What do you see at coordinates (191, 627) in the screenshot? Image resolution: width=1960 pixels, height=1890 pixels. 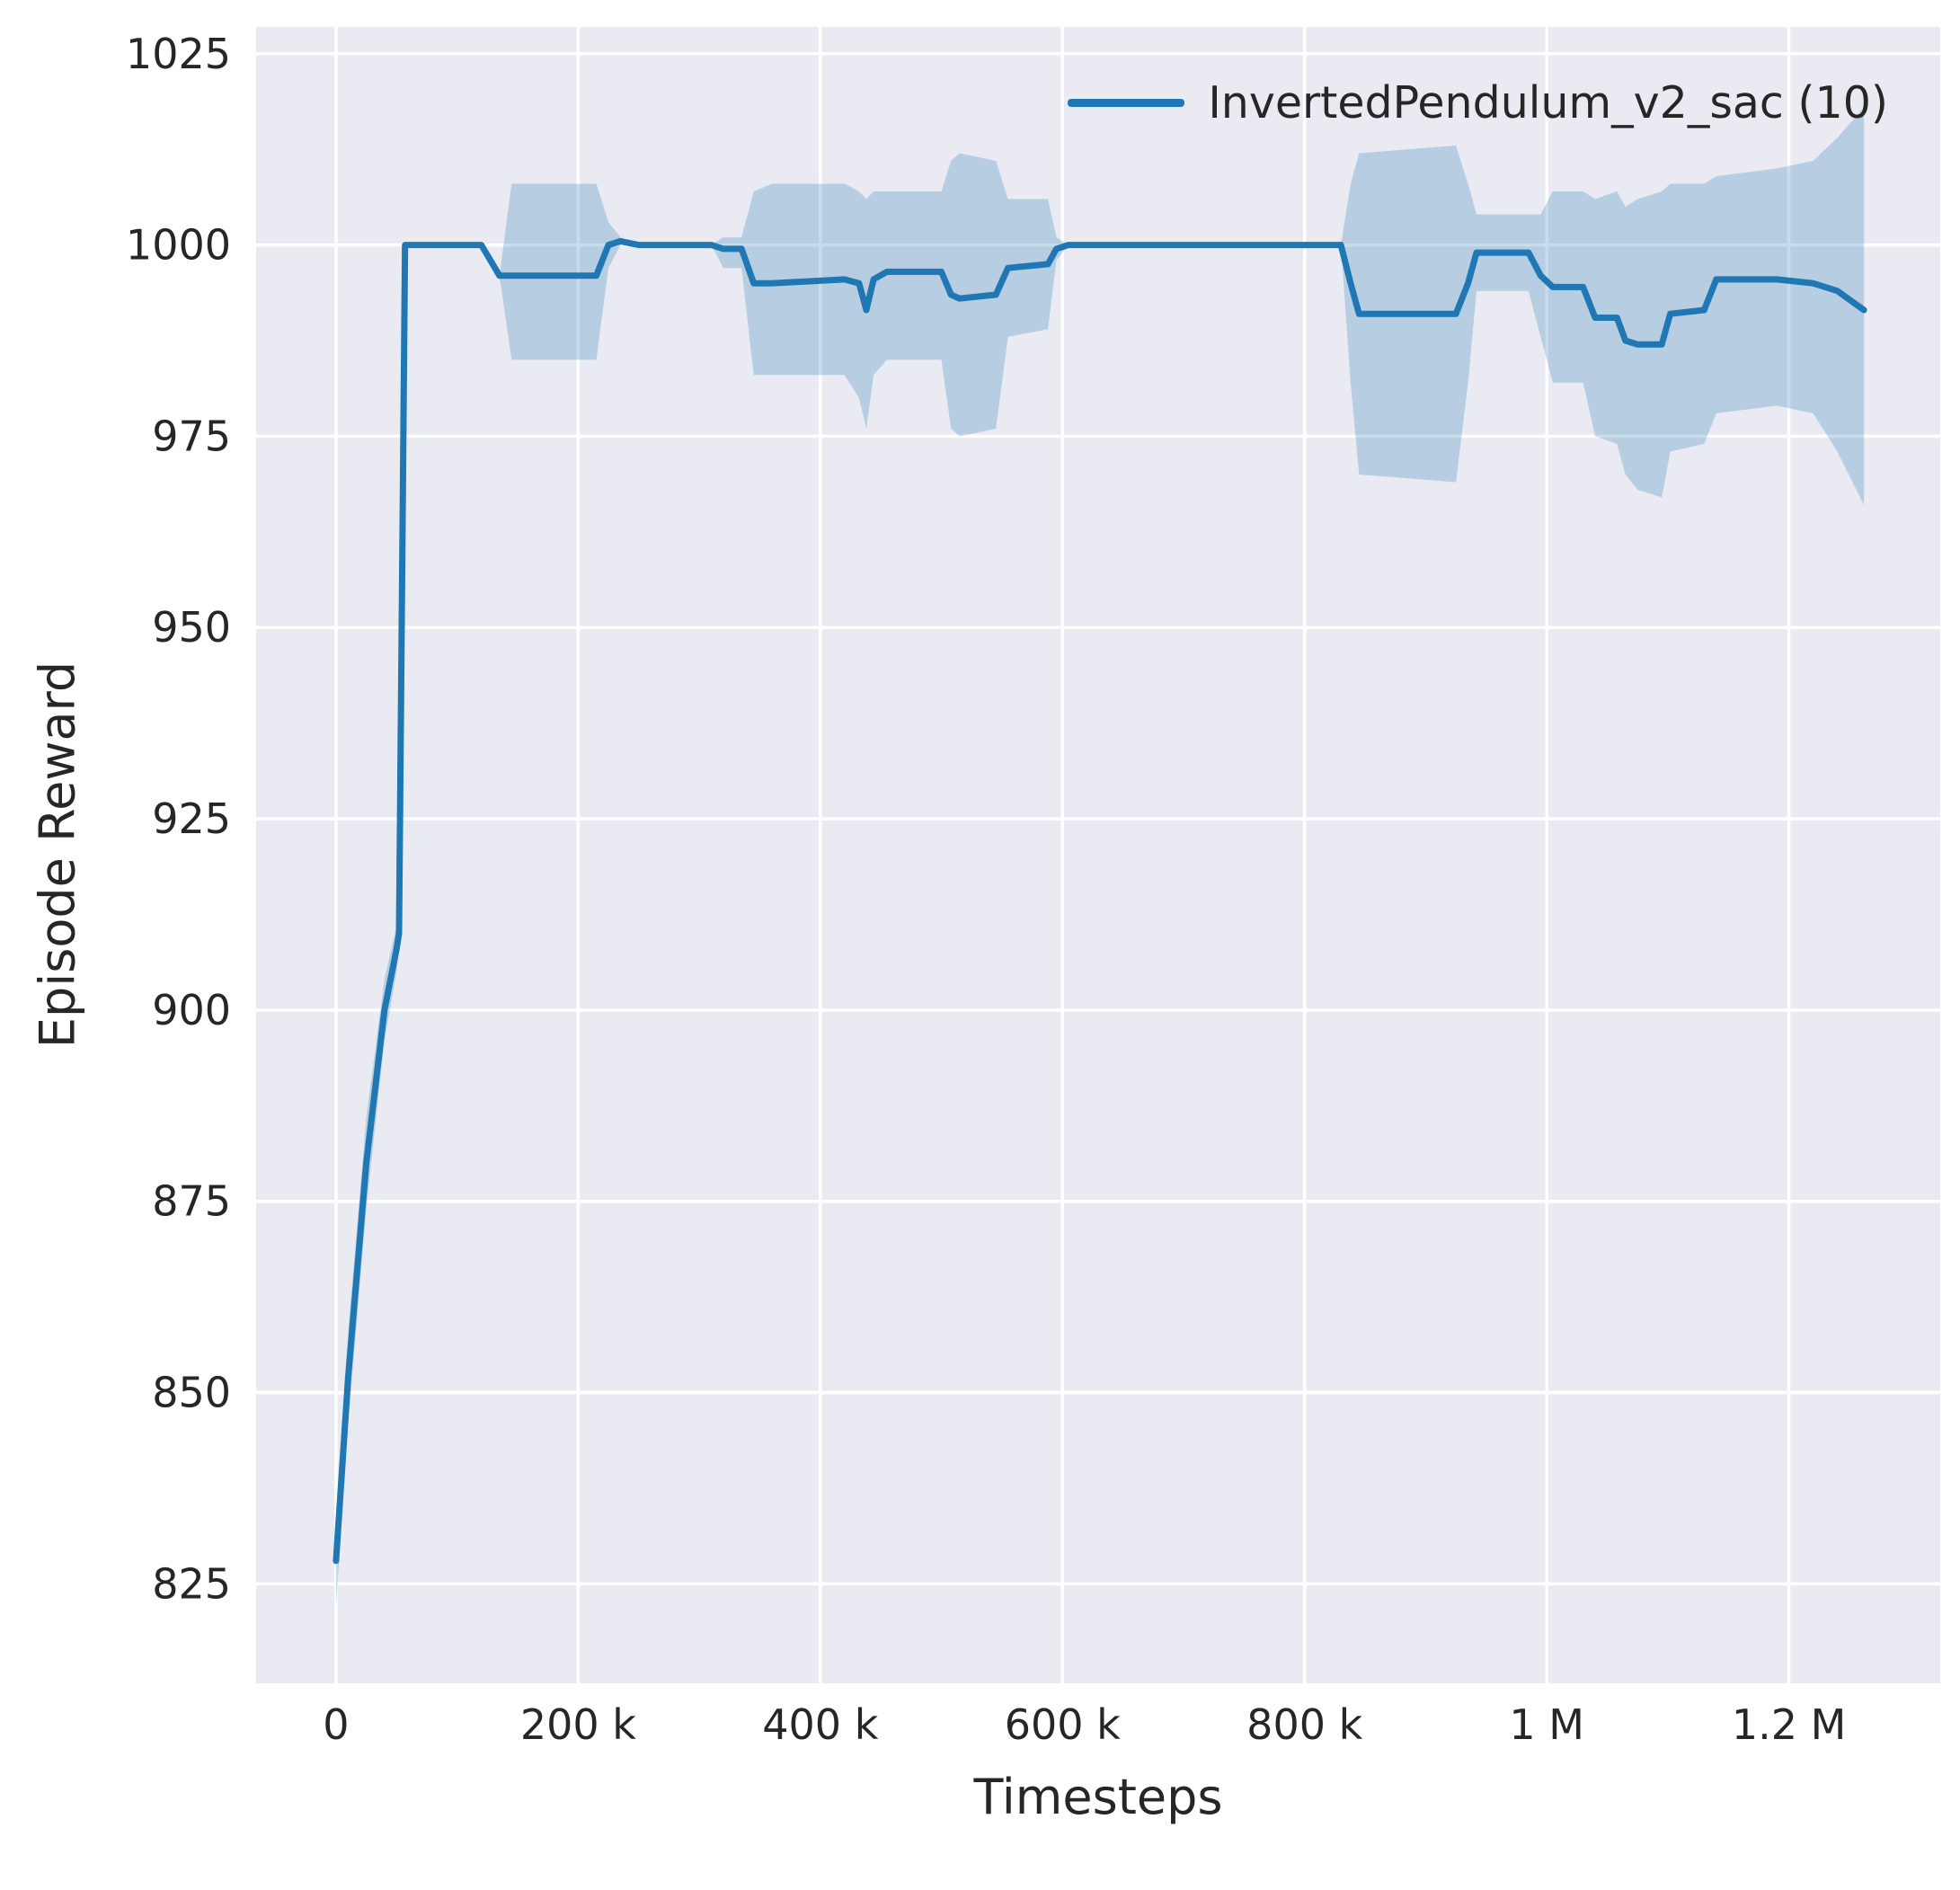 I see `y-tick-label: 950` at bounding box center [191, 627].